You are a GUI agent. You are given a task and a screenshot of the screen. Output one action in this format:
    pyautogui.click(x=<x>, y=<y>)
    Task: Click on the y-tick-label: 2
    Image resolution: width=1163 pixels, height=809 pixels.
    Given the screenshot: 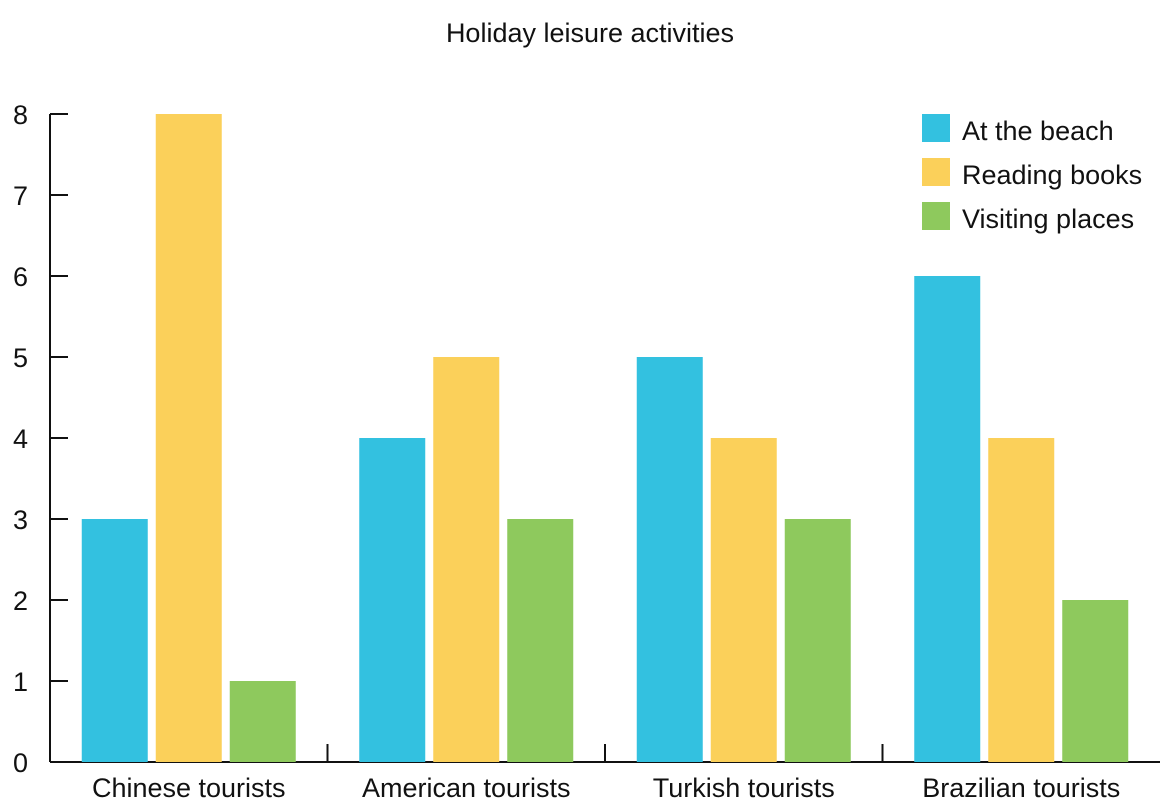 What is the action you would take?
    pyautogui.click(x=20, y=601)
    